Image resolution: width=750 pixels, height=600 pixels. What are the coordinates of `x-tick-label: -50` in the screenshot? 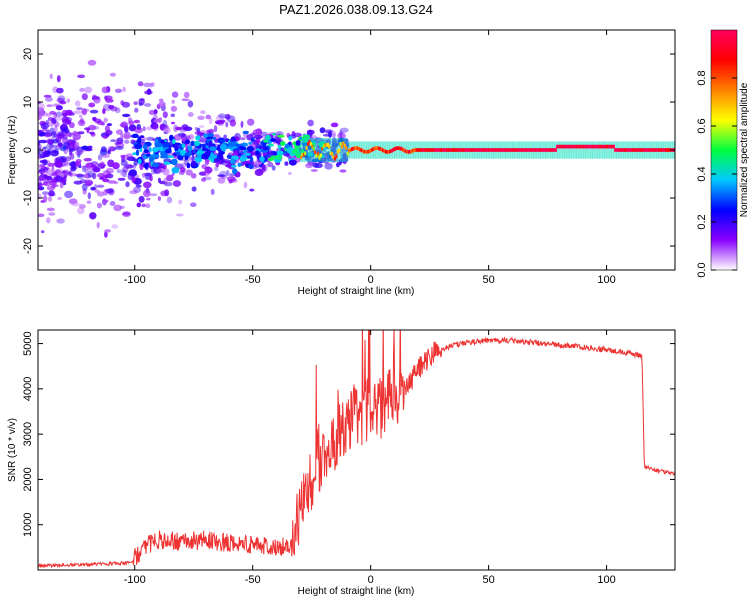 It's located at (253, 280).